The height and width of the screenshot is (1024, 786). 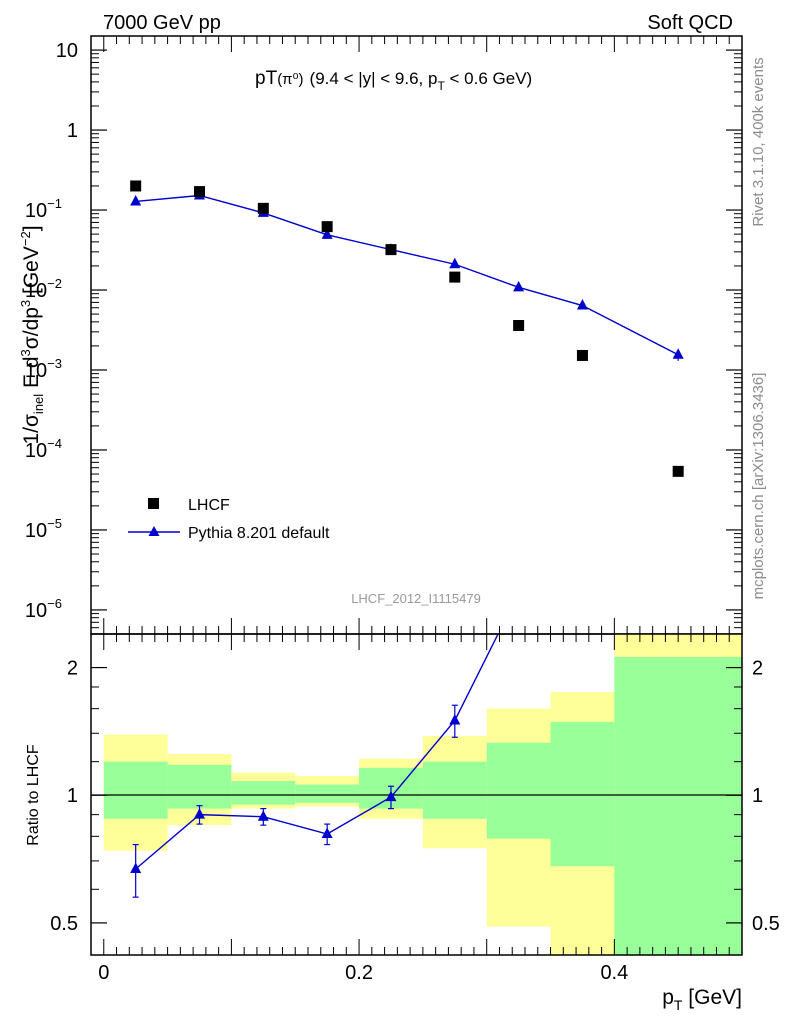 I want to click on ratio-x-tick-label: 0, so click(x=103, y=973).